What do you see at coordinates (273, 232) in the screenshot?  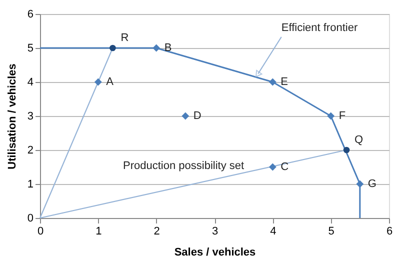 I see `x-tick-label: 4` at bounding box center [273, 232].